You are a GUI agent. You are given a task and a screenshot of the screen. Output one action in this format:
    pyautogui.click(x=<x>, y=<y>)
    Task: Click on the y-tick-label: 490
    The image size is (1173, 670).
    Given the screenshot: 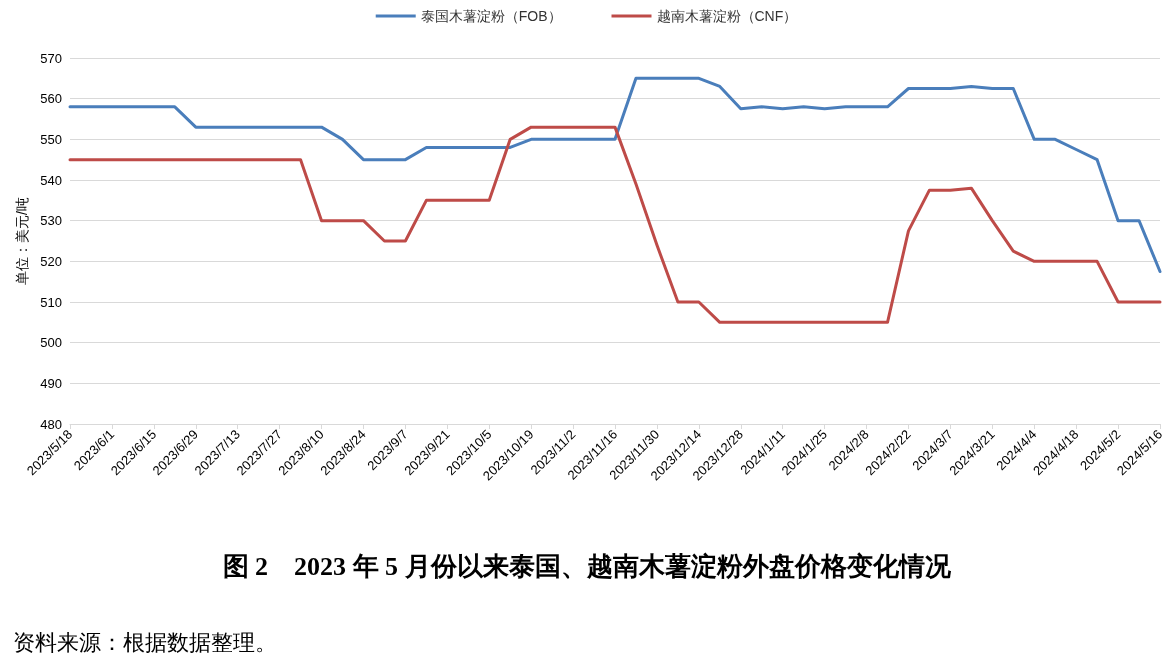 What is the action you would take?
    pyautogui.click(x=51, y=383)
    